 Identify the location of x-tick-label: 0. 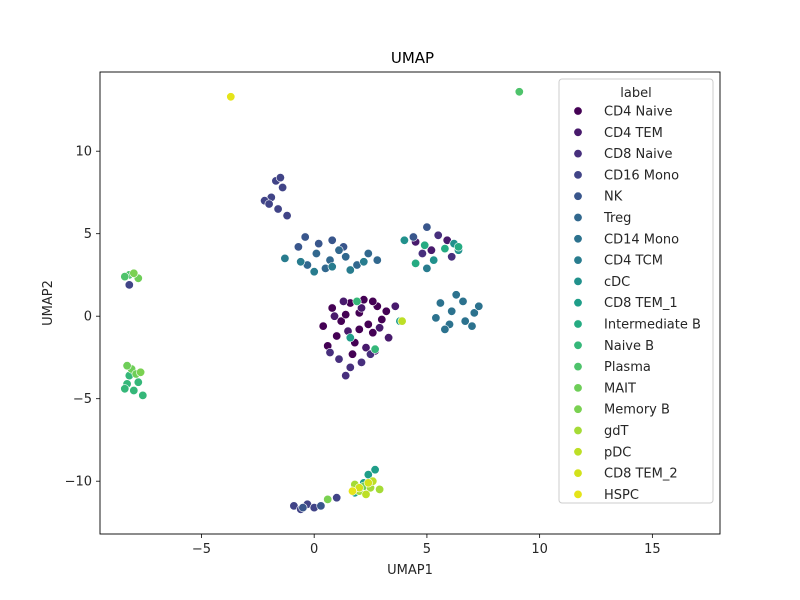
(314, 549).